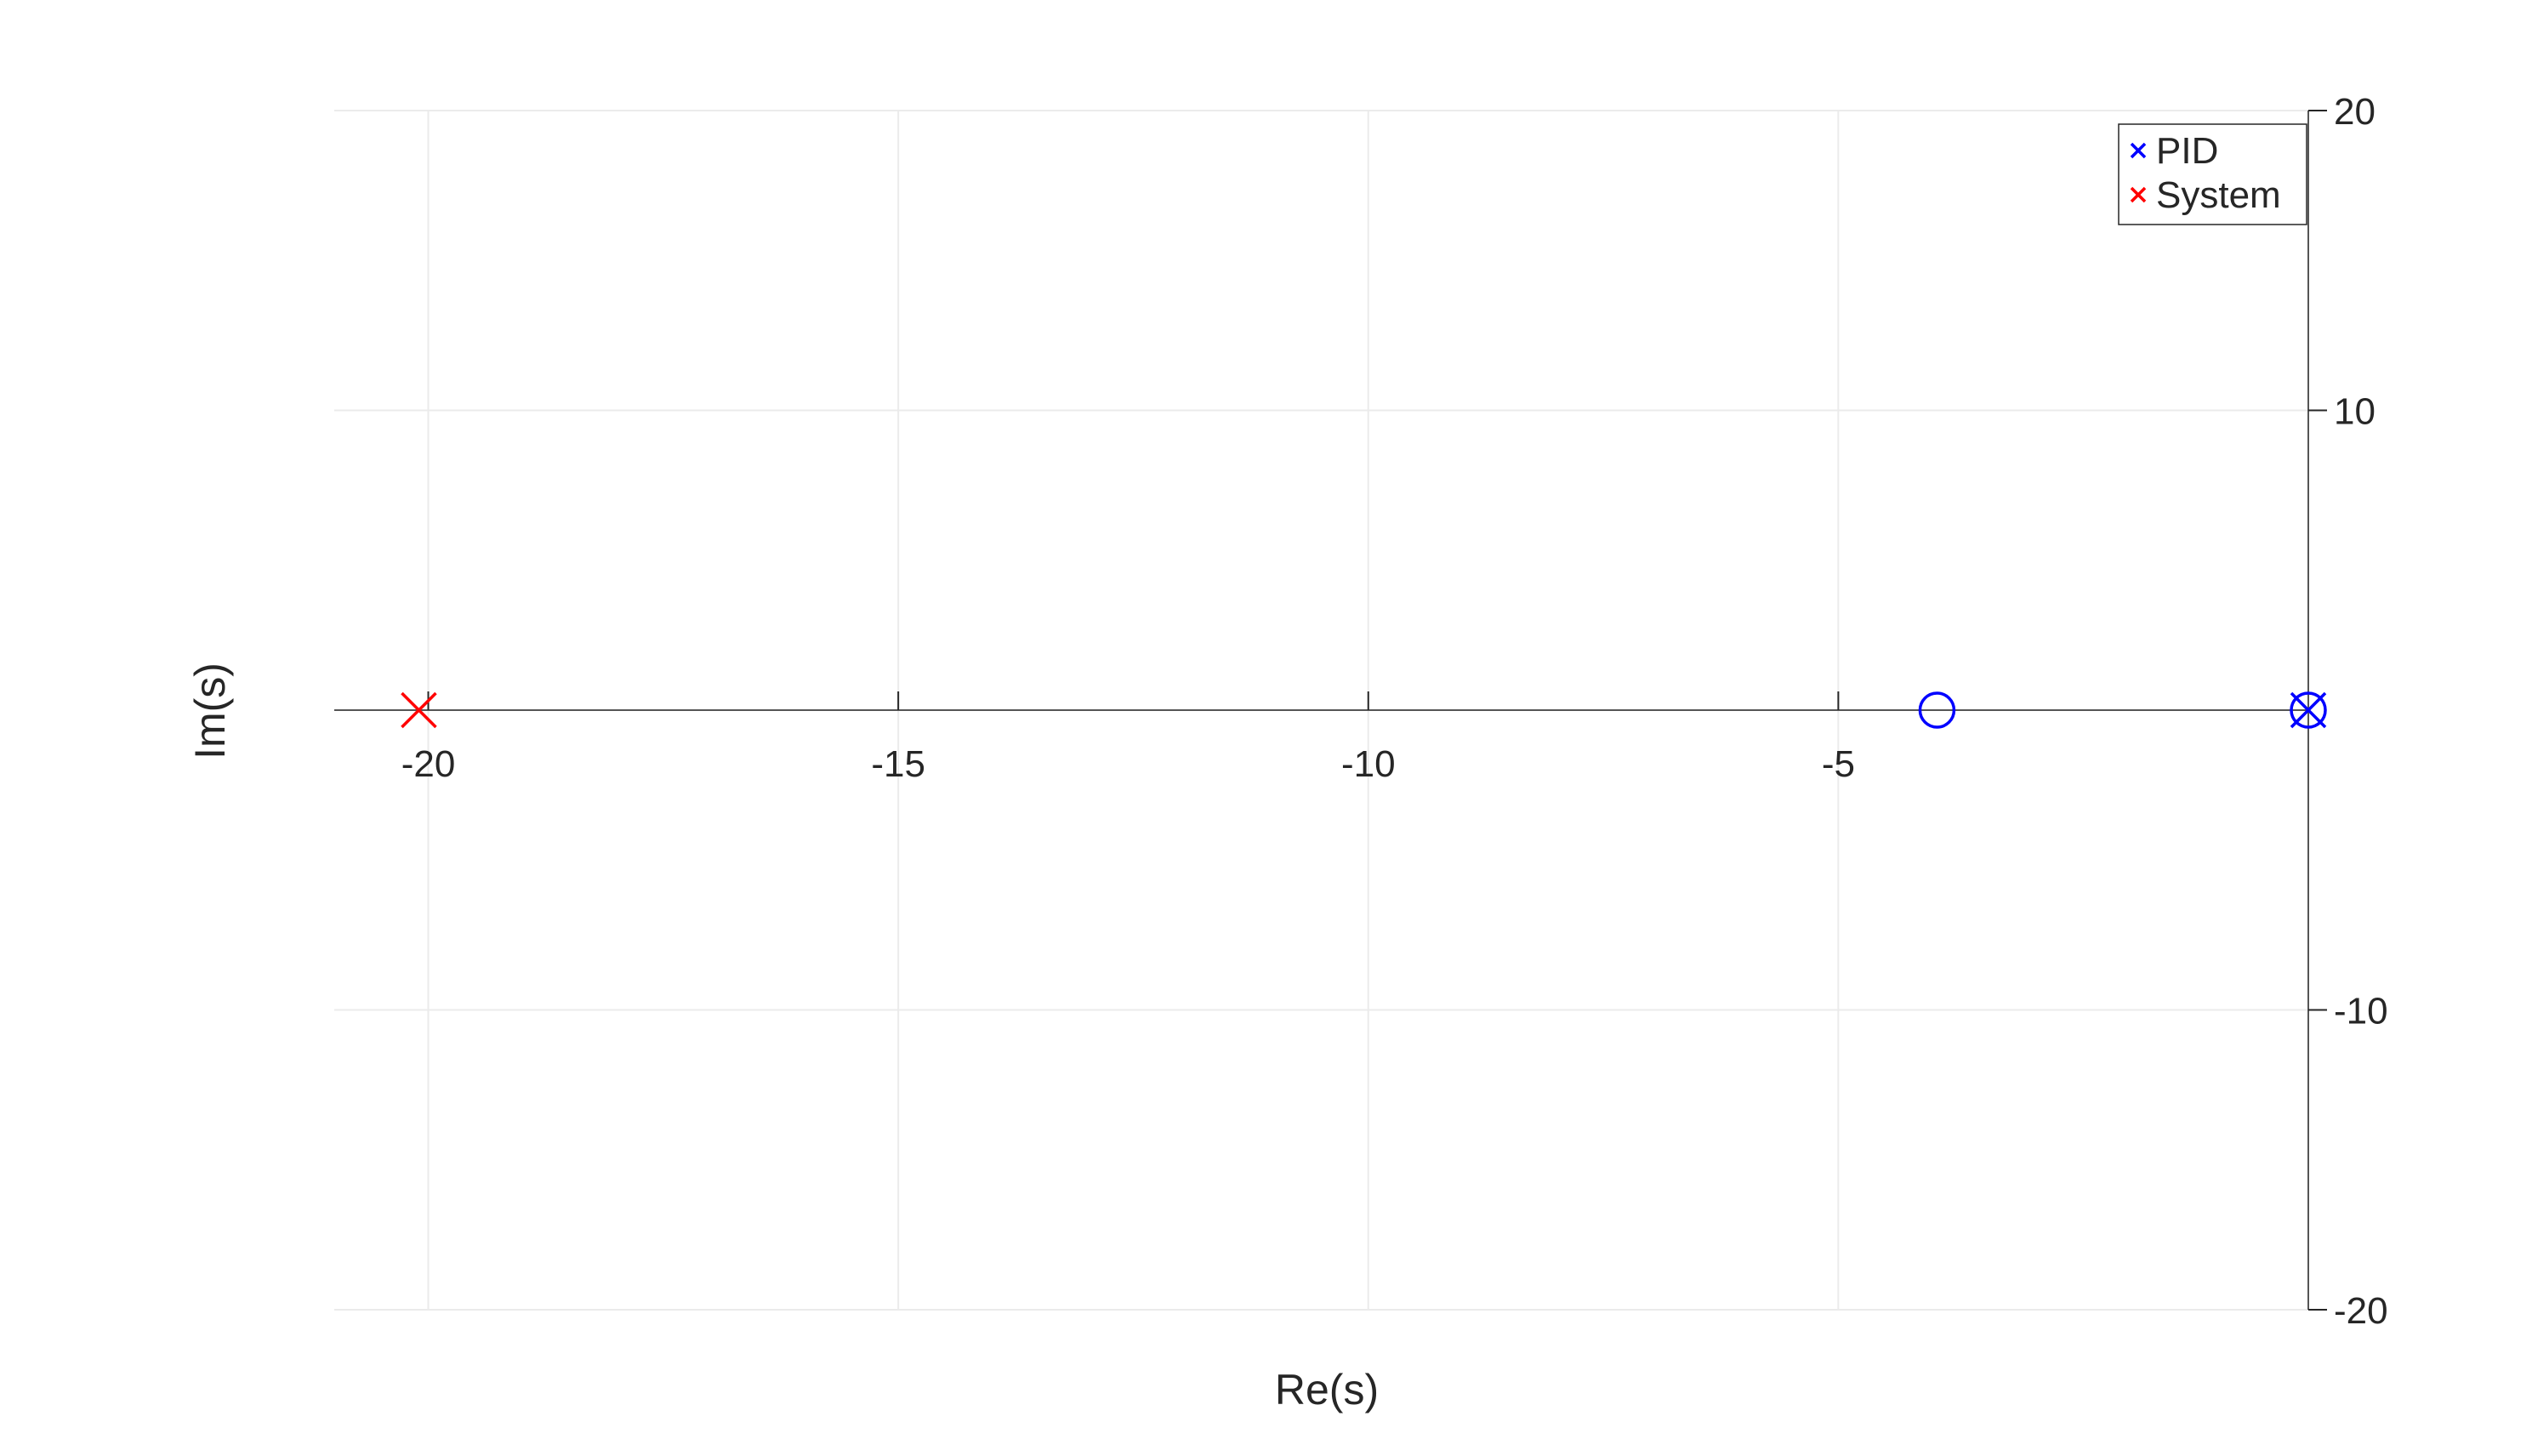 Image resolution: width=2532 pixels, height=1456 pixels. I want to click on y-axis-label: Im(s), so click(210, 711).